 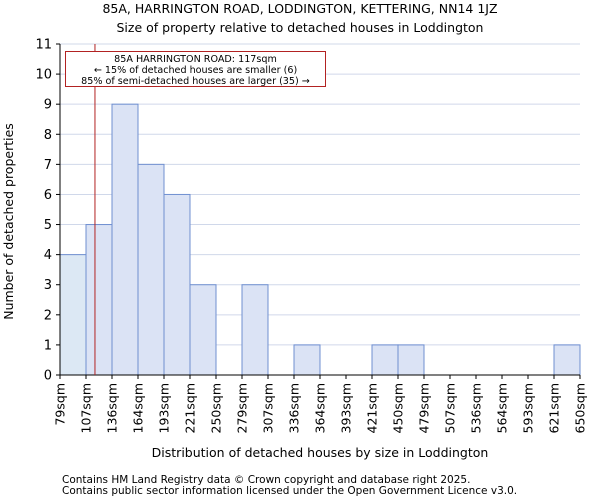 What do you see at coordinates (112, 408) in the screenshot?
I see `x-tick-label: 136sqm` at bounding box center [112, 408].